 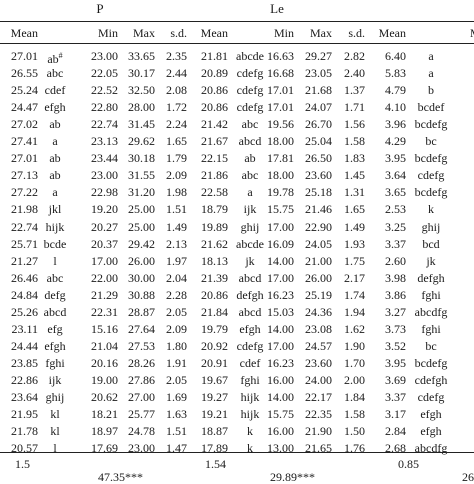 I want to click on table-cell: 1.45, so click(x=354, y=175).